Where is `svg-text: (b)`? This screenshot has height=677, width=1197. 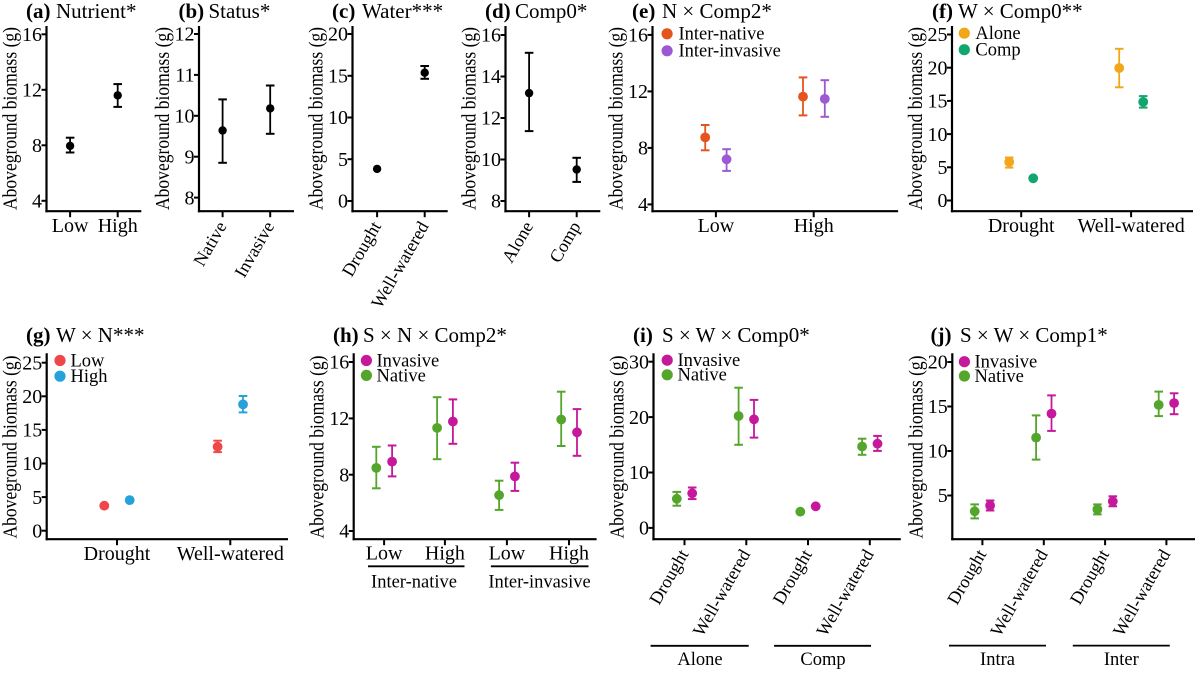
svg-text: (b) is located at coordinates (192, 11).